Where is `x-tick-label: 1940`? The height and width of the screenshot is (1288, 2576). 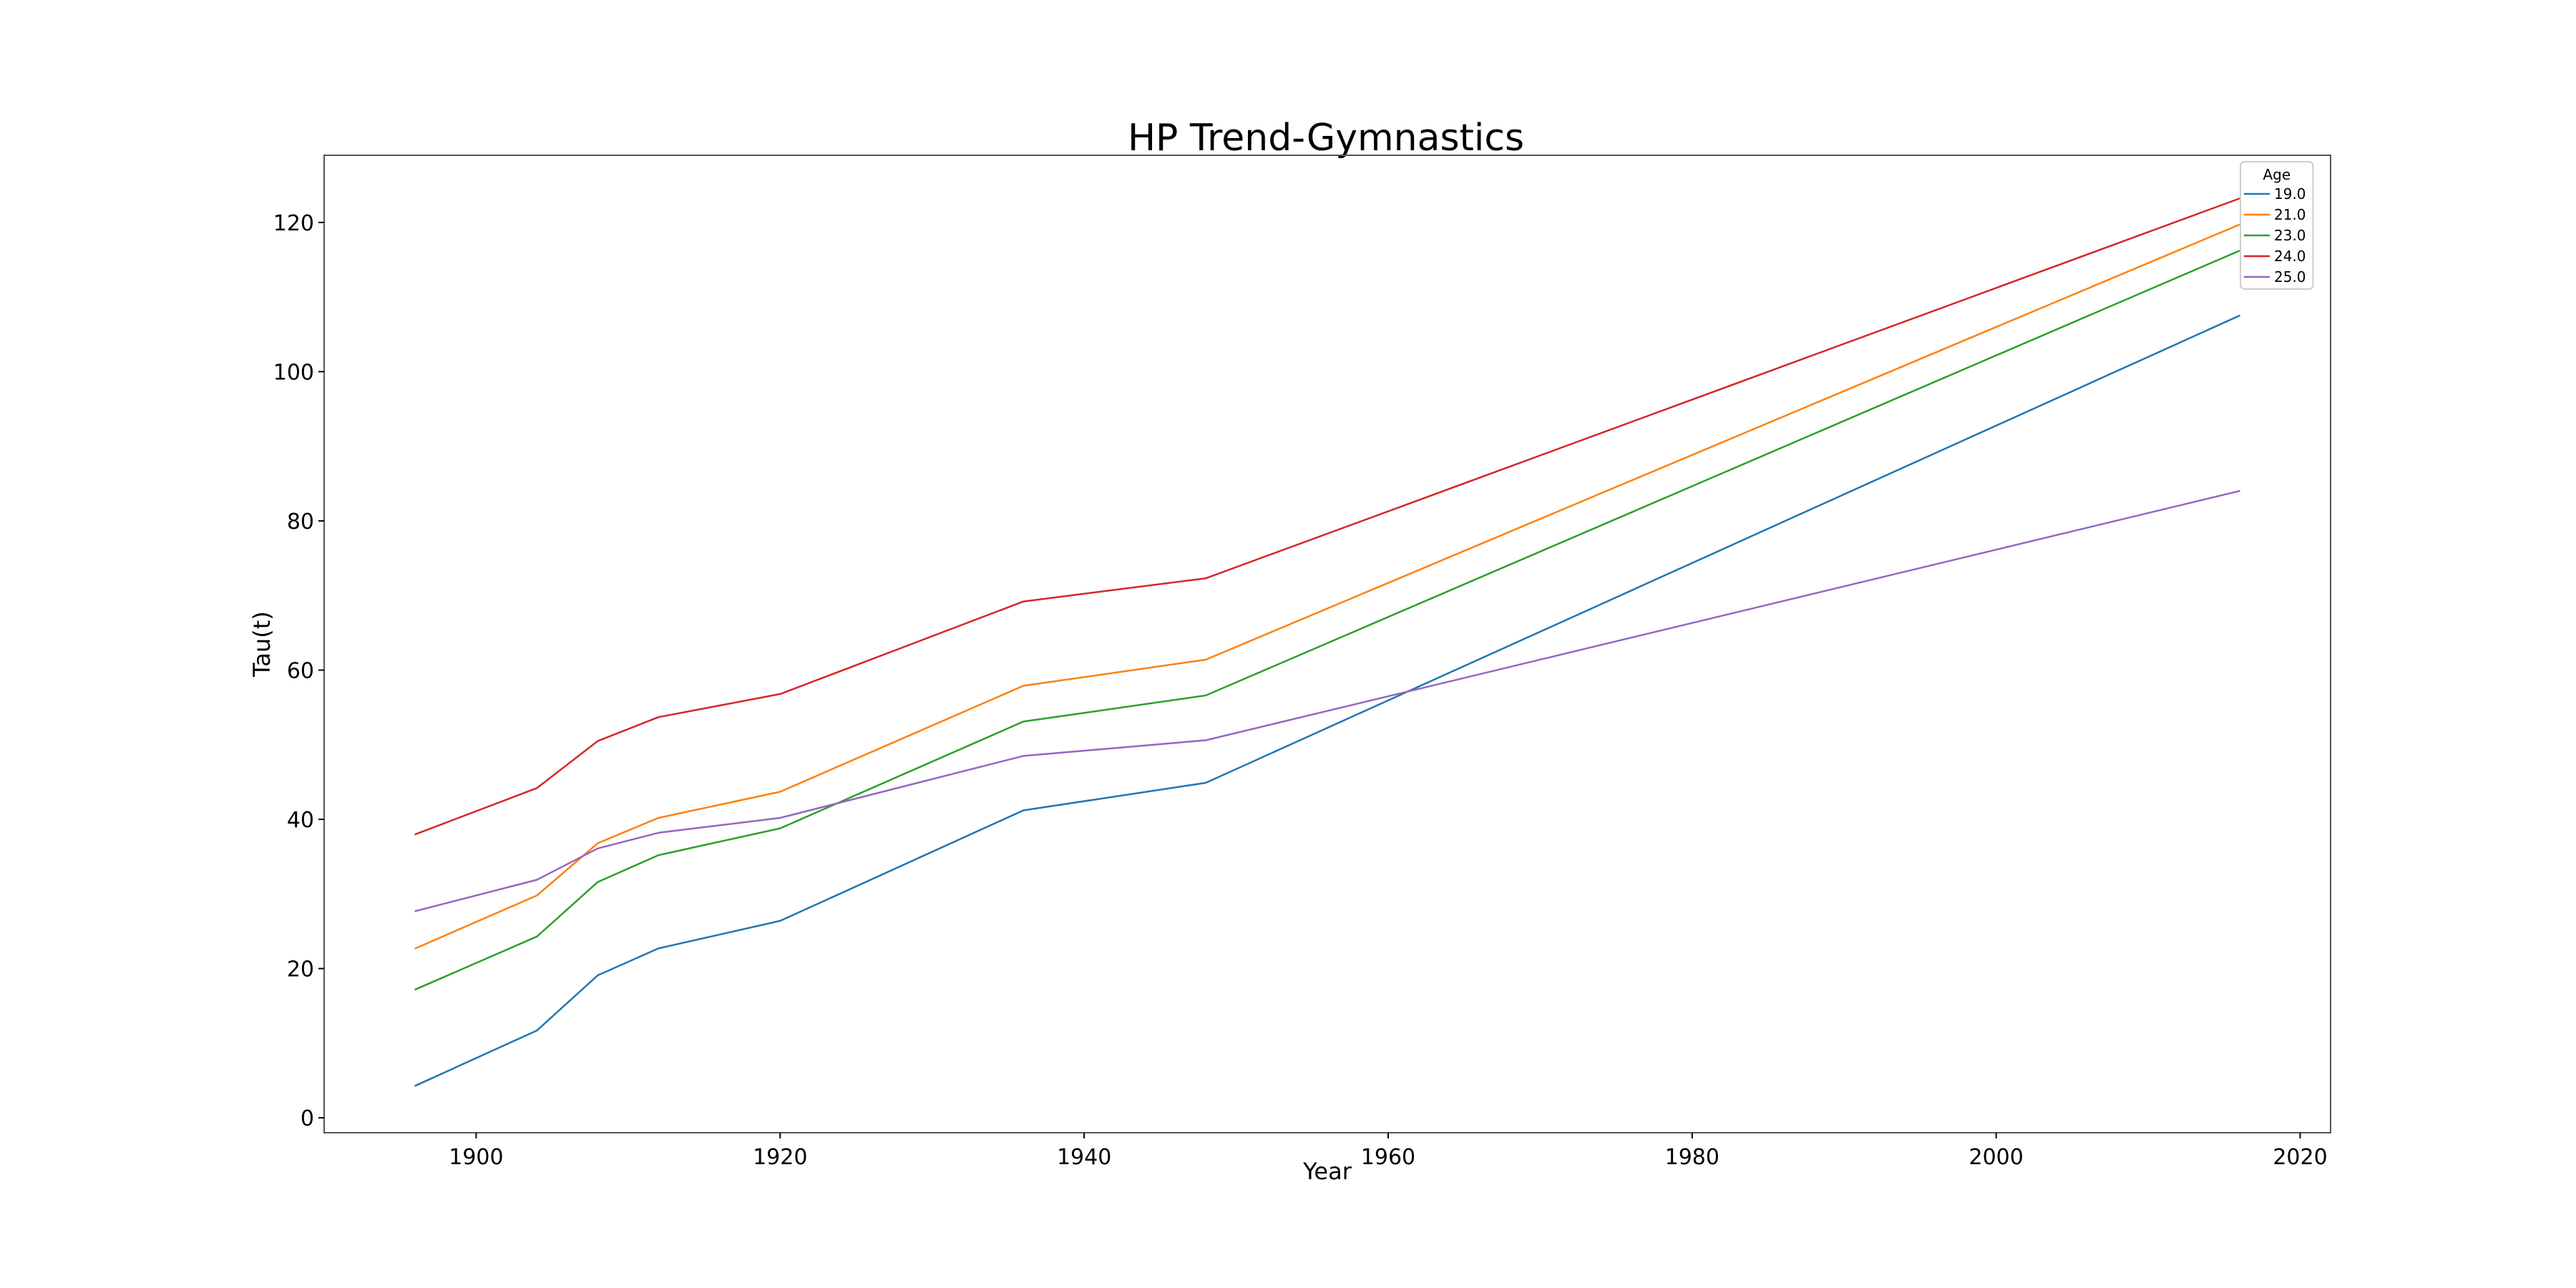 x-tick-label: 1940 is located at coordinates (1084, 1157).